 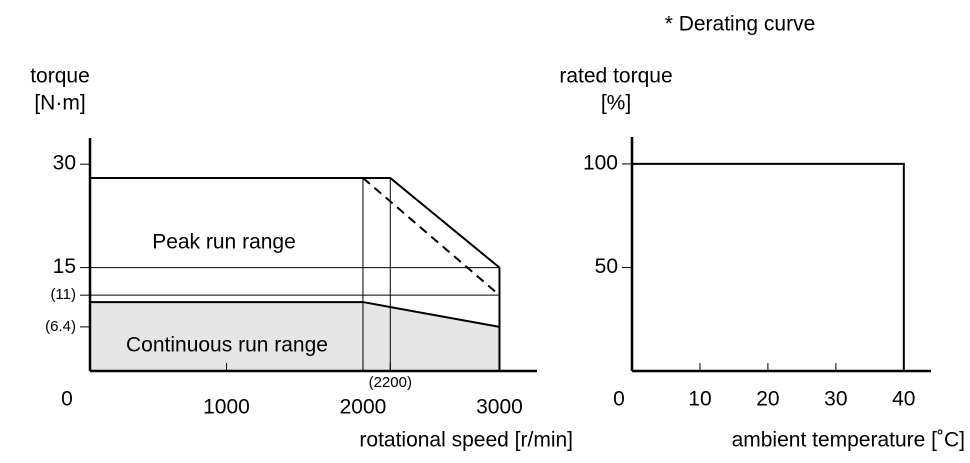 What do you see at coordinates (63, 294) in the screenshot?
I see `y-tick-label: (11)` at bounding box center [63, 294].